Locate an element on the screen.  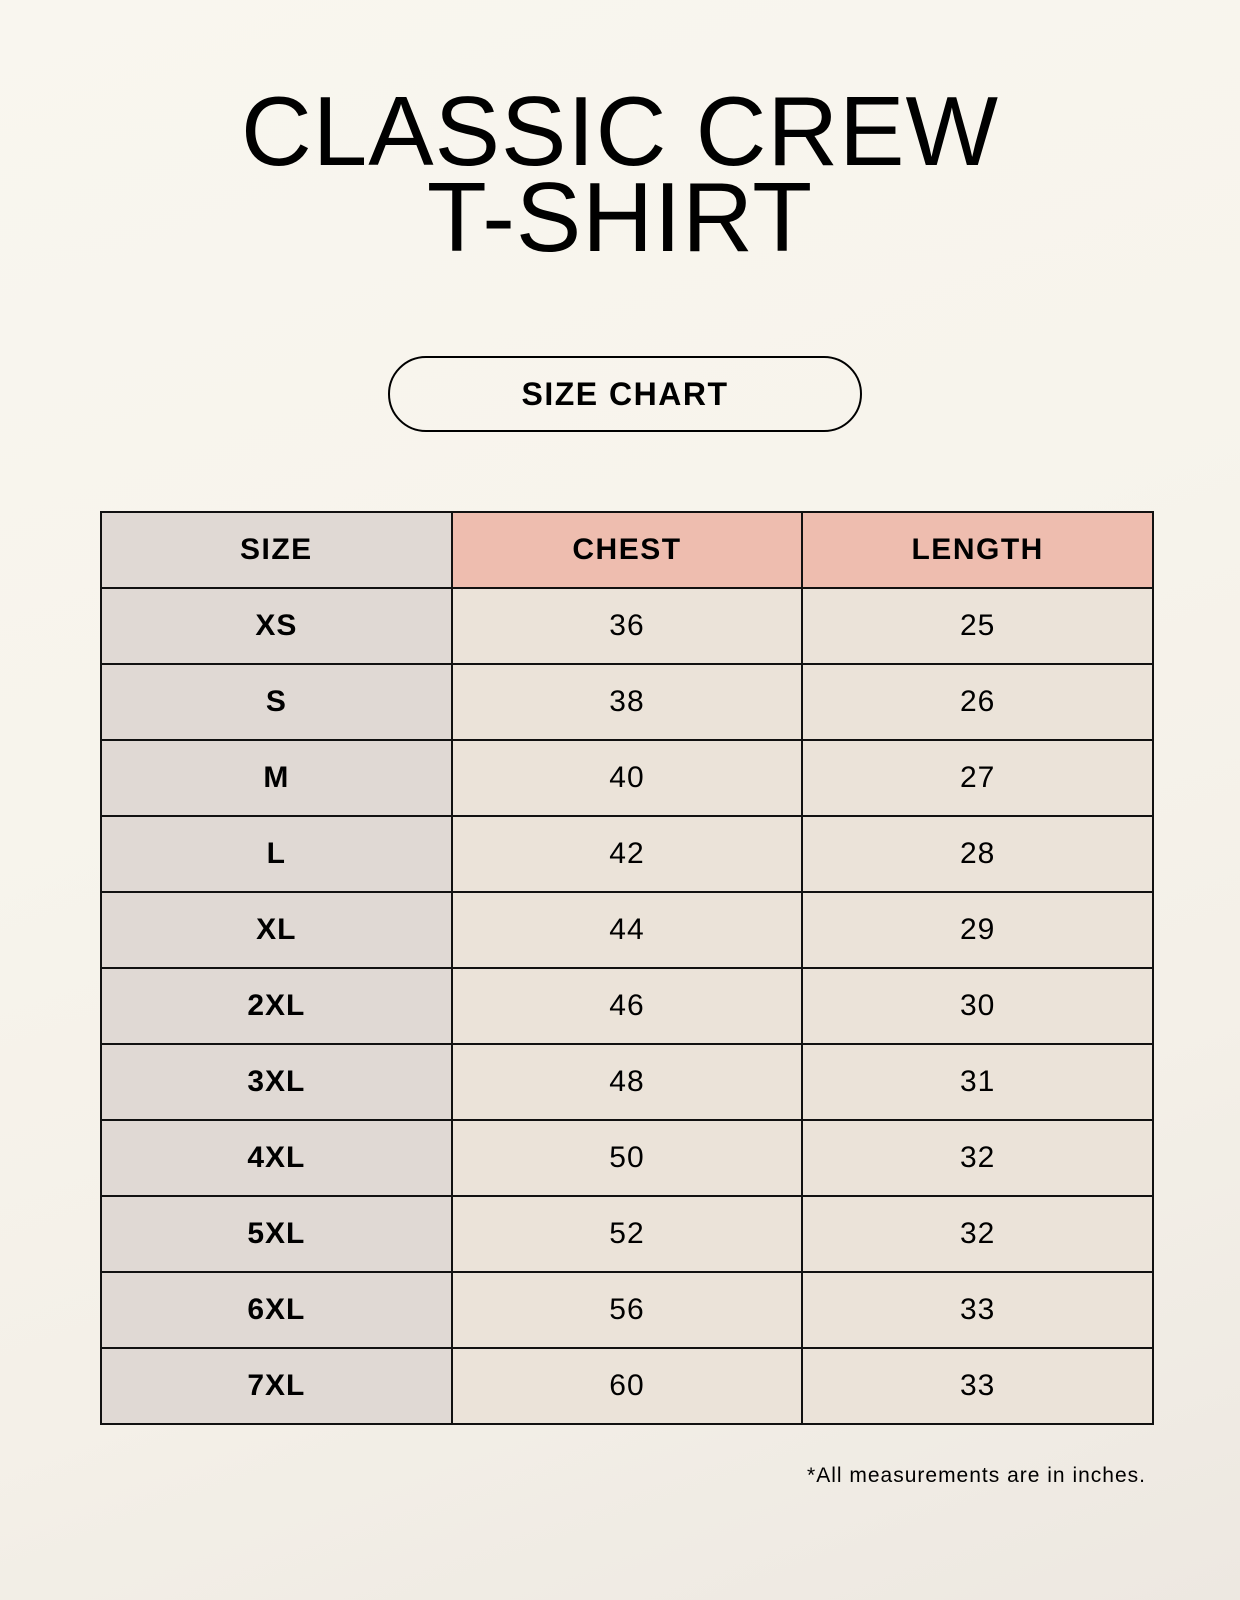
cell-size: M is located at coordinates (276, 778).